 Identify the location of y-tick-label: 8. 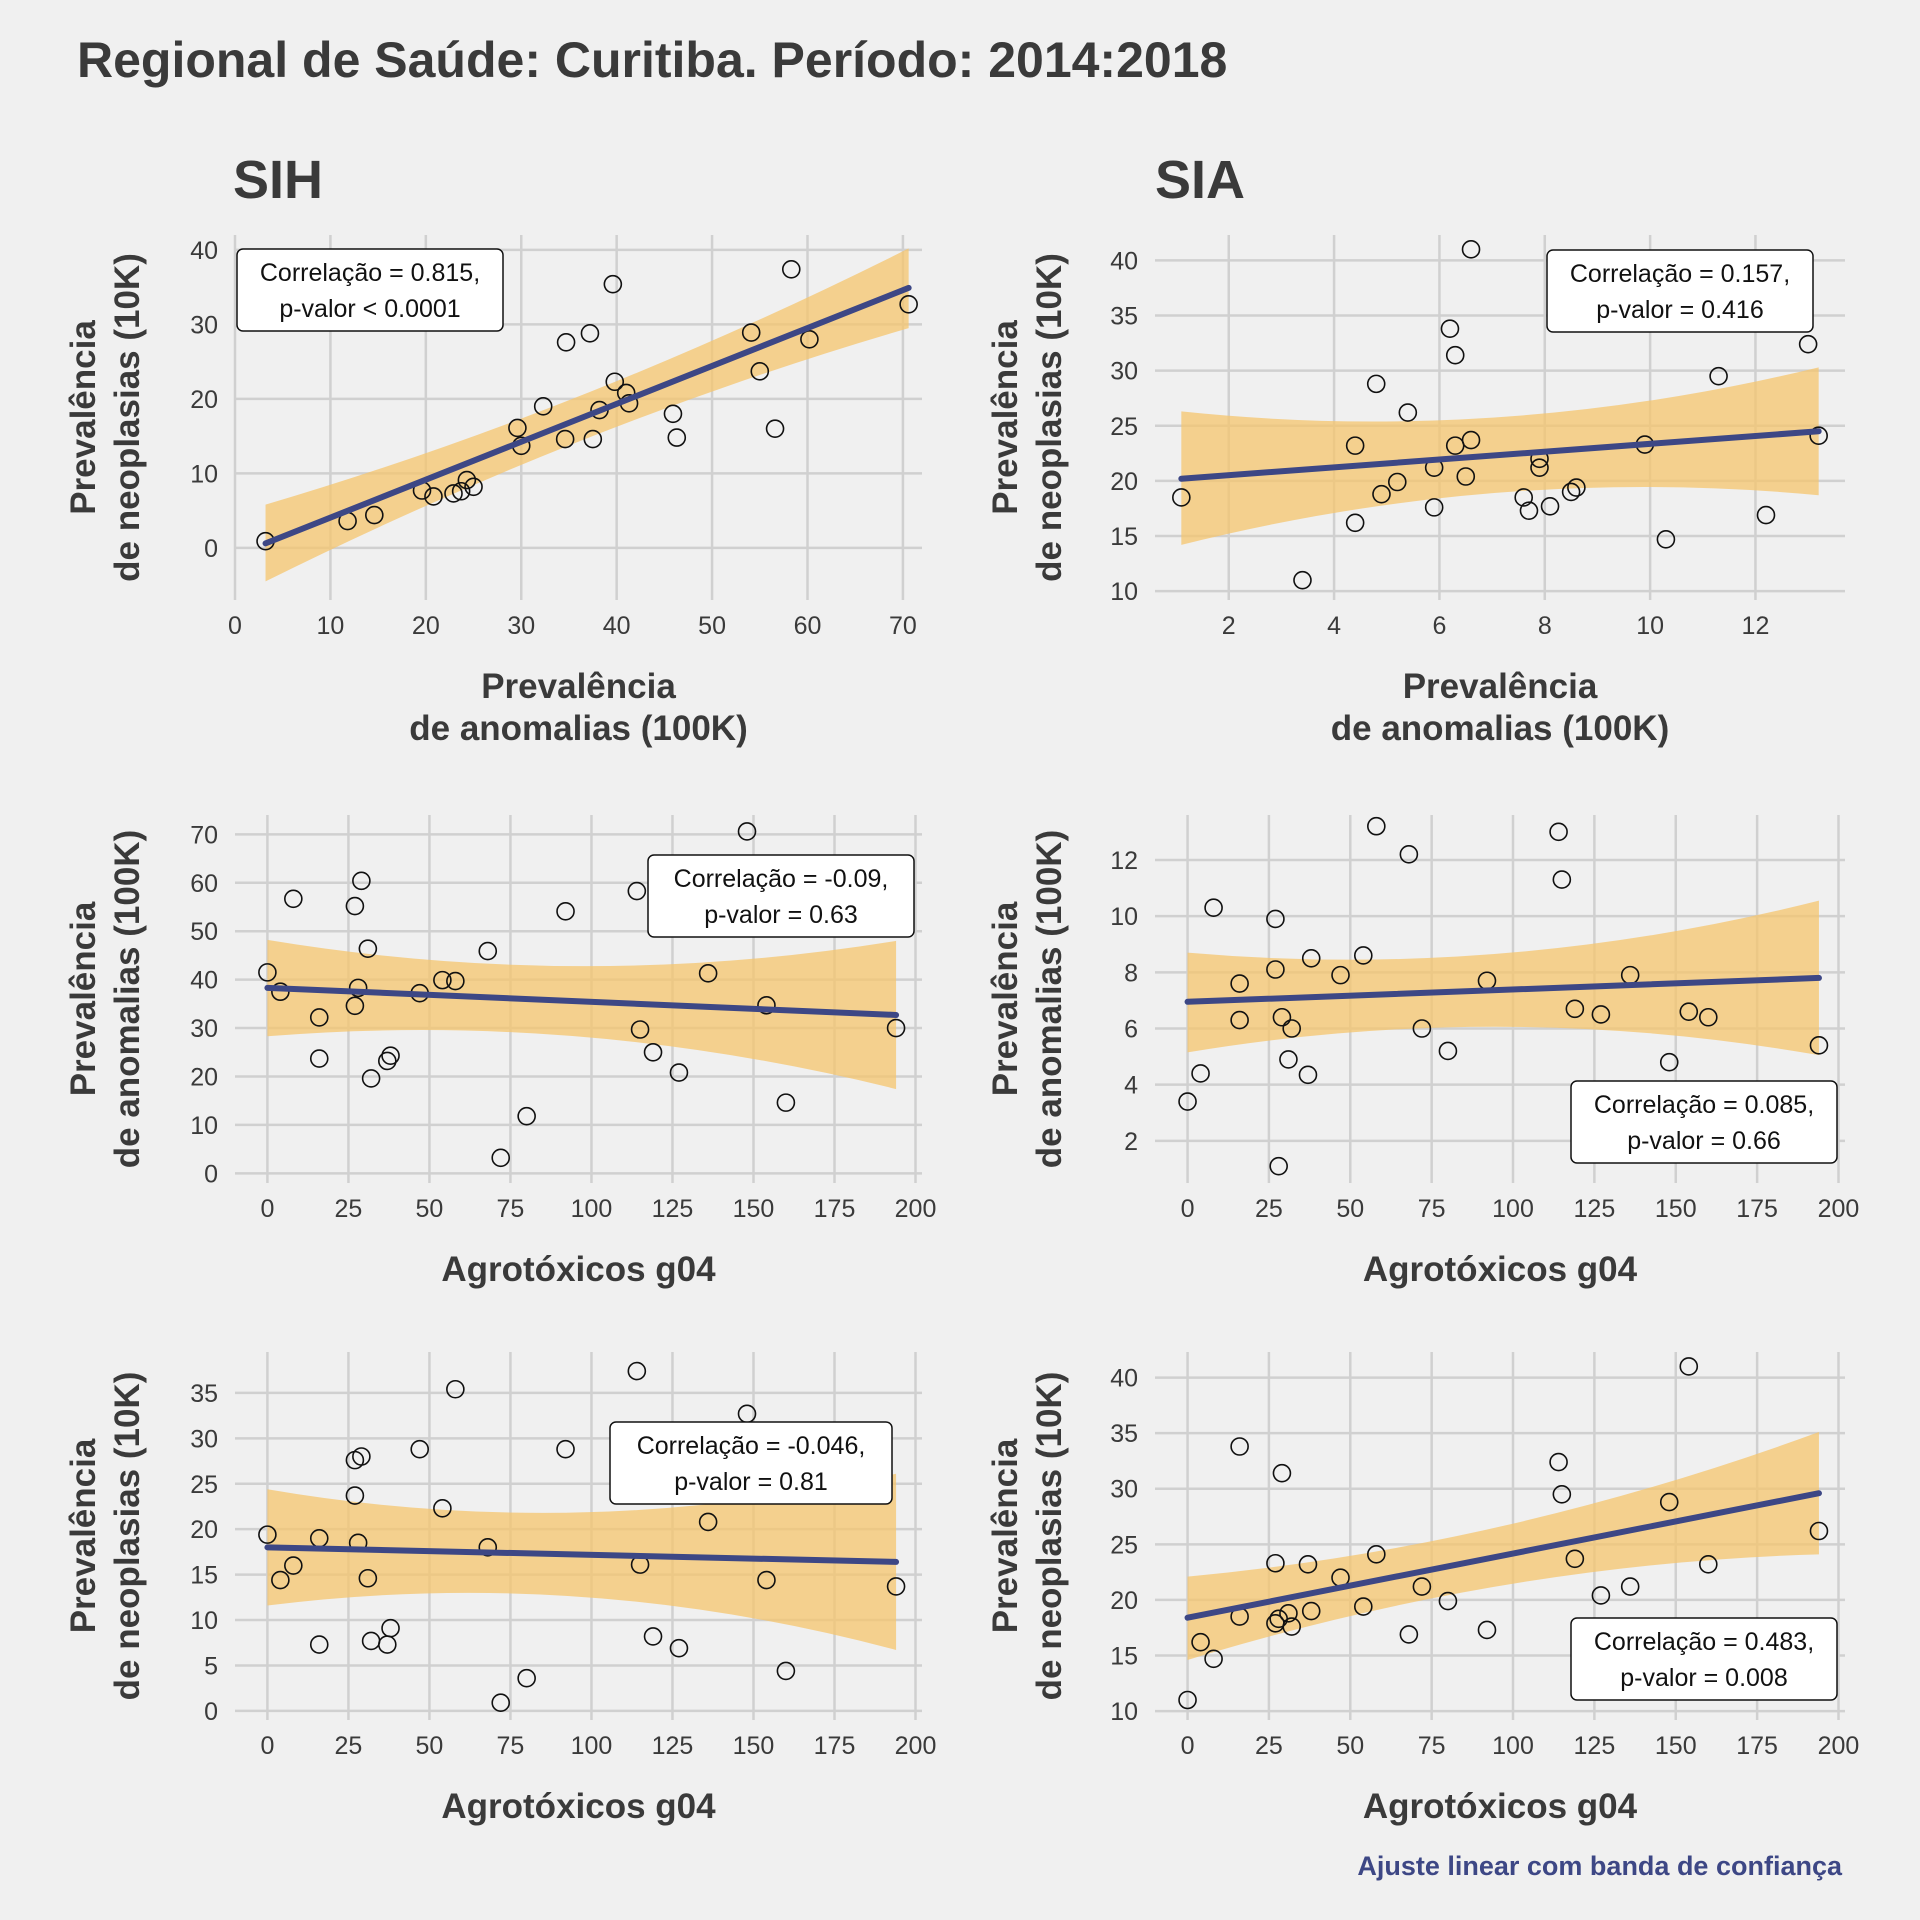
(1131, 973).